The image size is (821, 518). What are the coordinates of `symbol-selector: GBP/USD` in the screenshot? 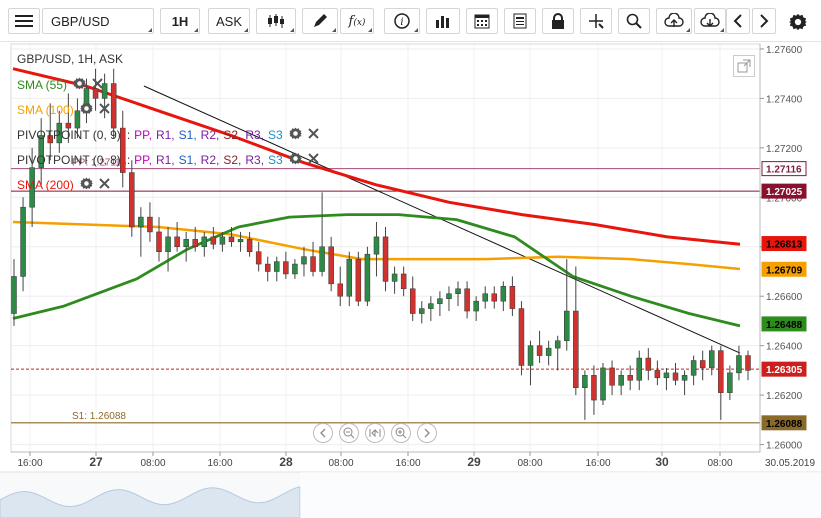 It's located at (98, 21).